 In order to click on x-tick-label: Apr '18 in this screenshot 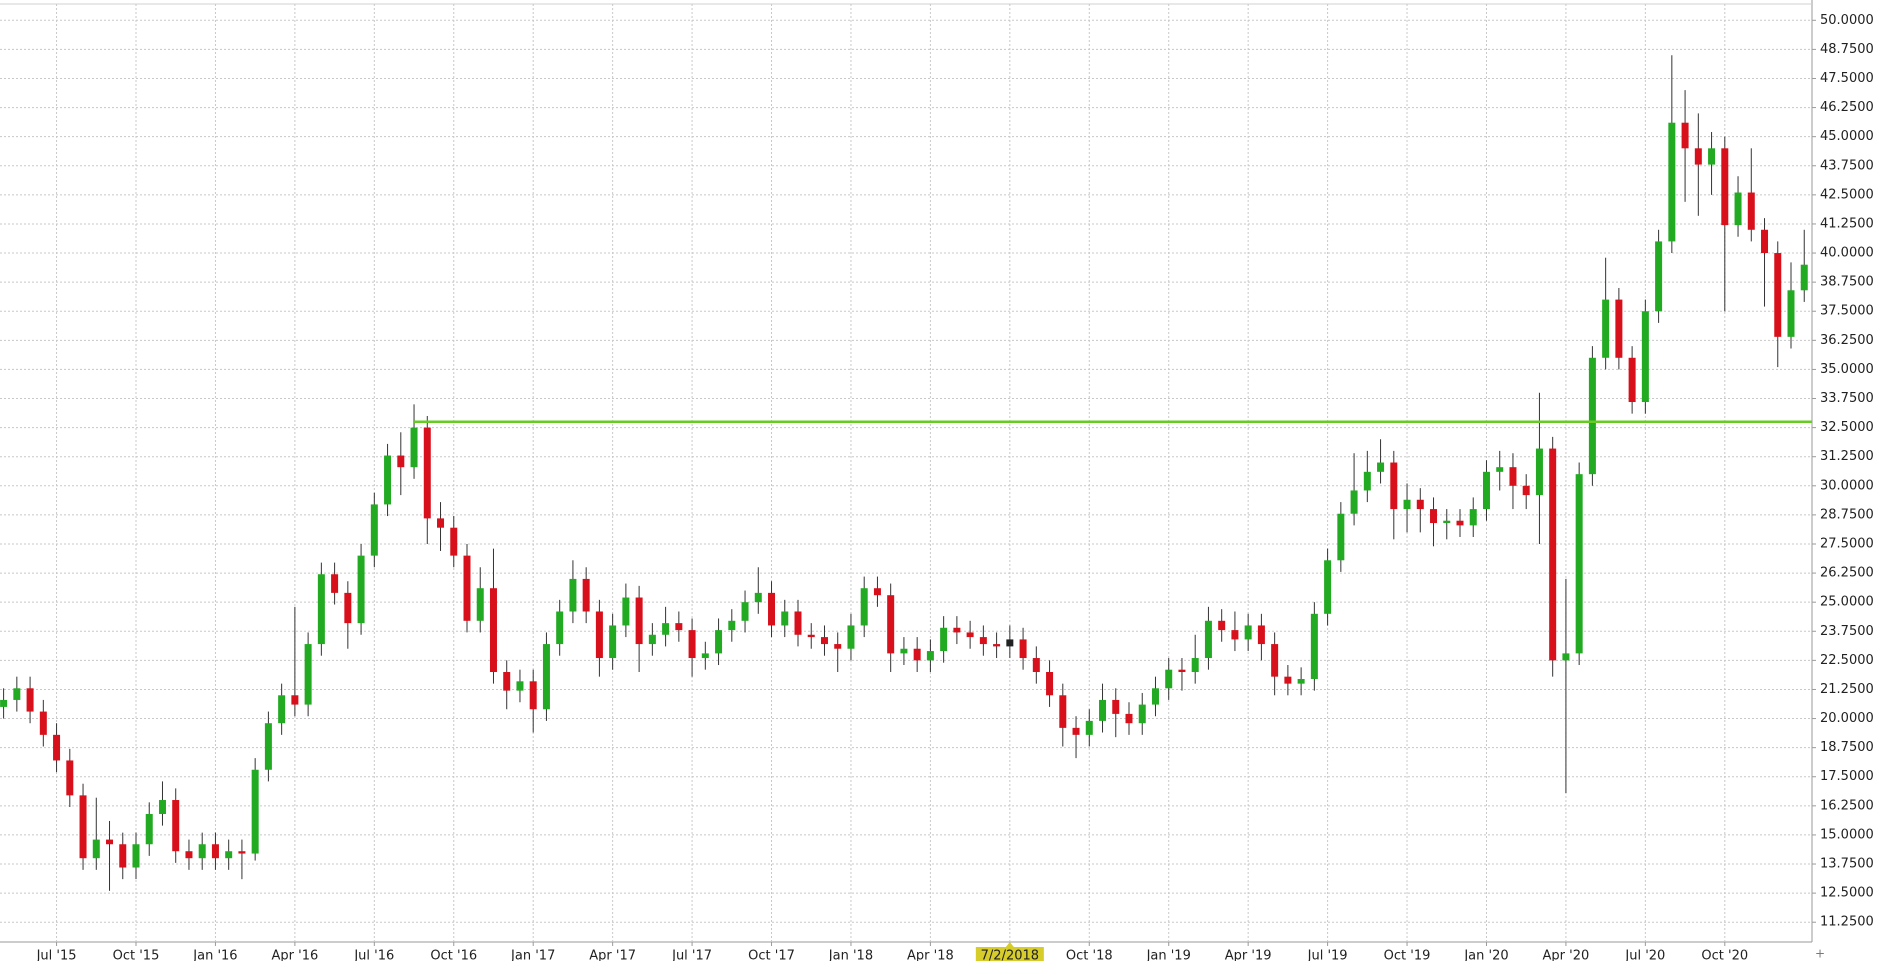, I will do `click(930, 955)`.